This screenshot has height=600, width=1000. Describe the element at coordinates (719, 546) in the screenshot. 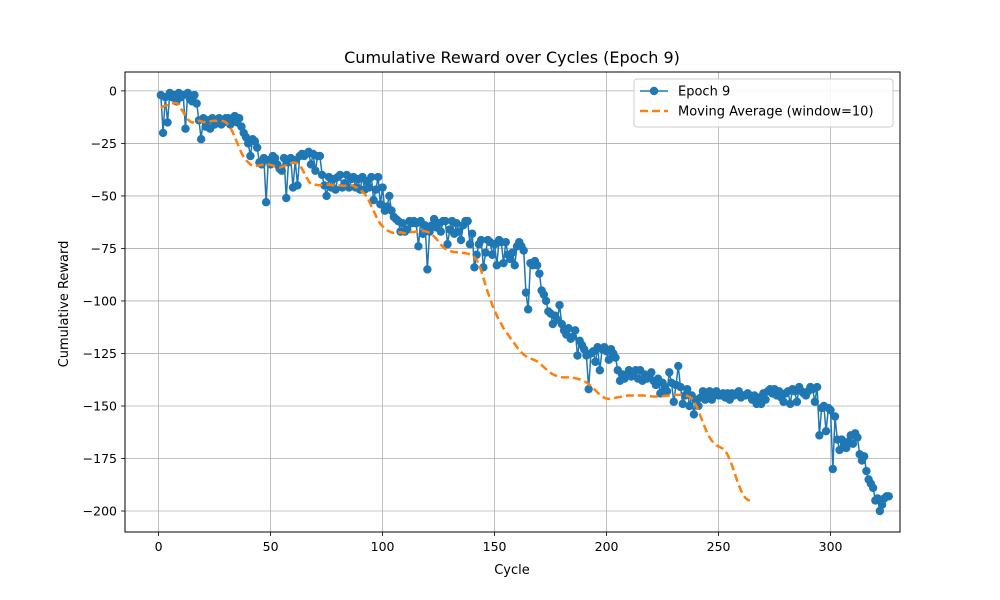

I see `x-tick-label: 250` at that location.